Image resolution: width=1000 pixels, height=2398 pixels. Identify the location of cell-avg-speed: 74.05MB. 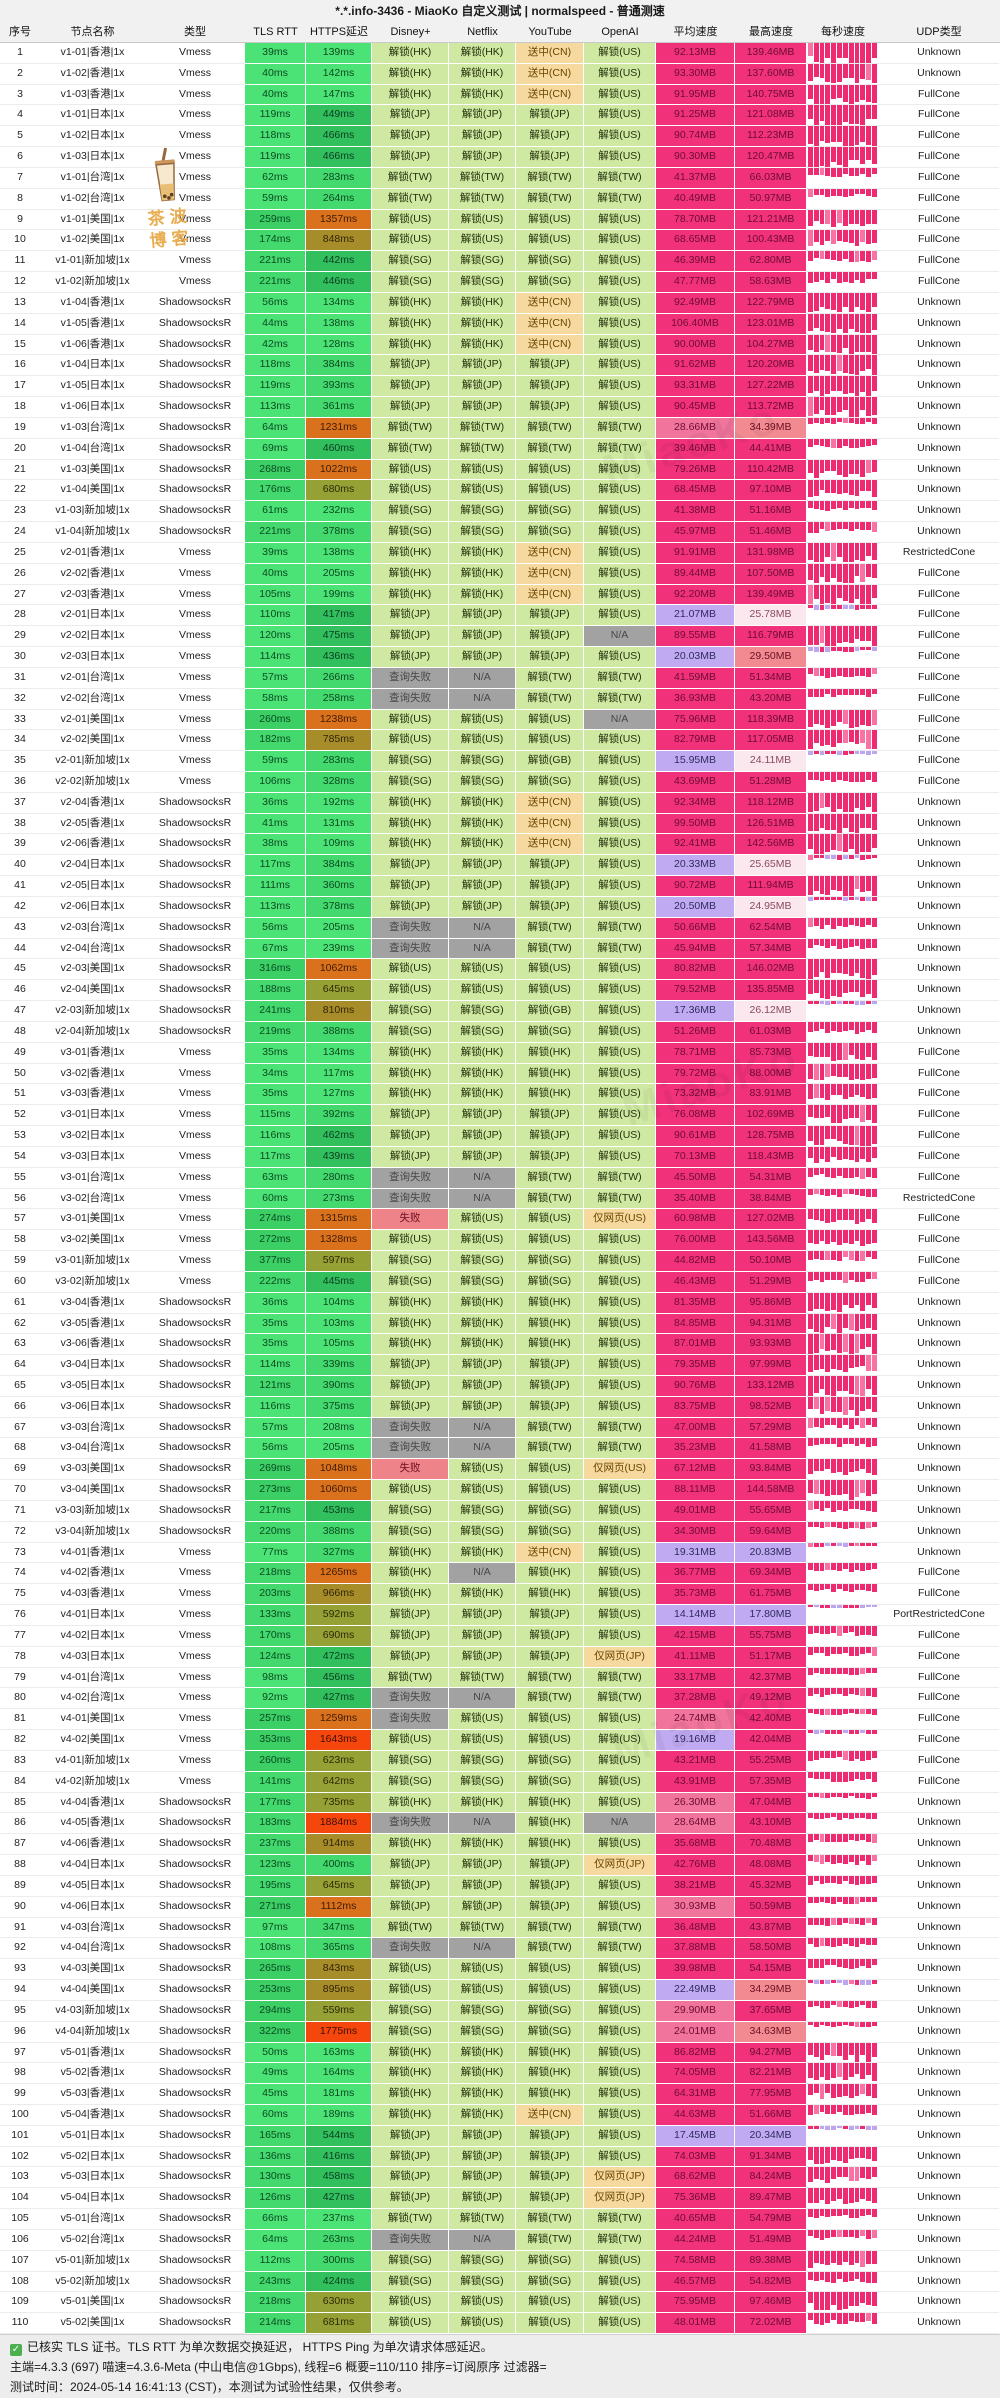
(695, 2074).